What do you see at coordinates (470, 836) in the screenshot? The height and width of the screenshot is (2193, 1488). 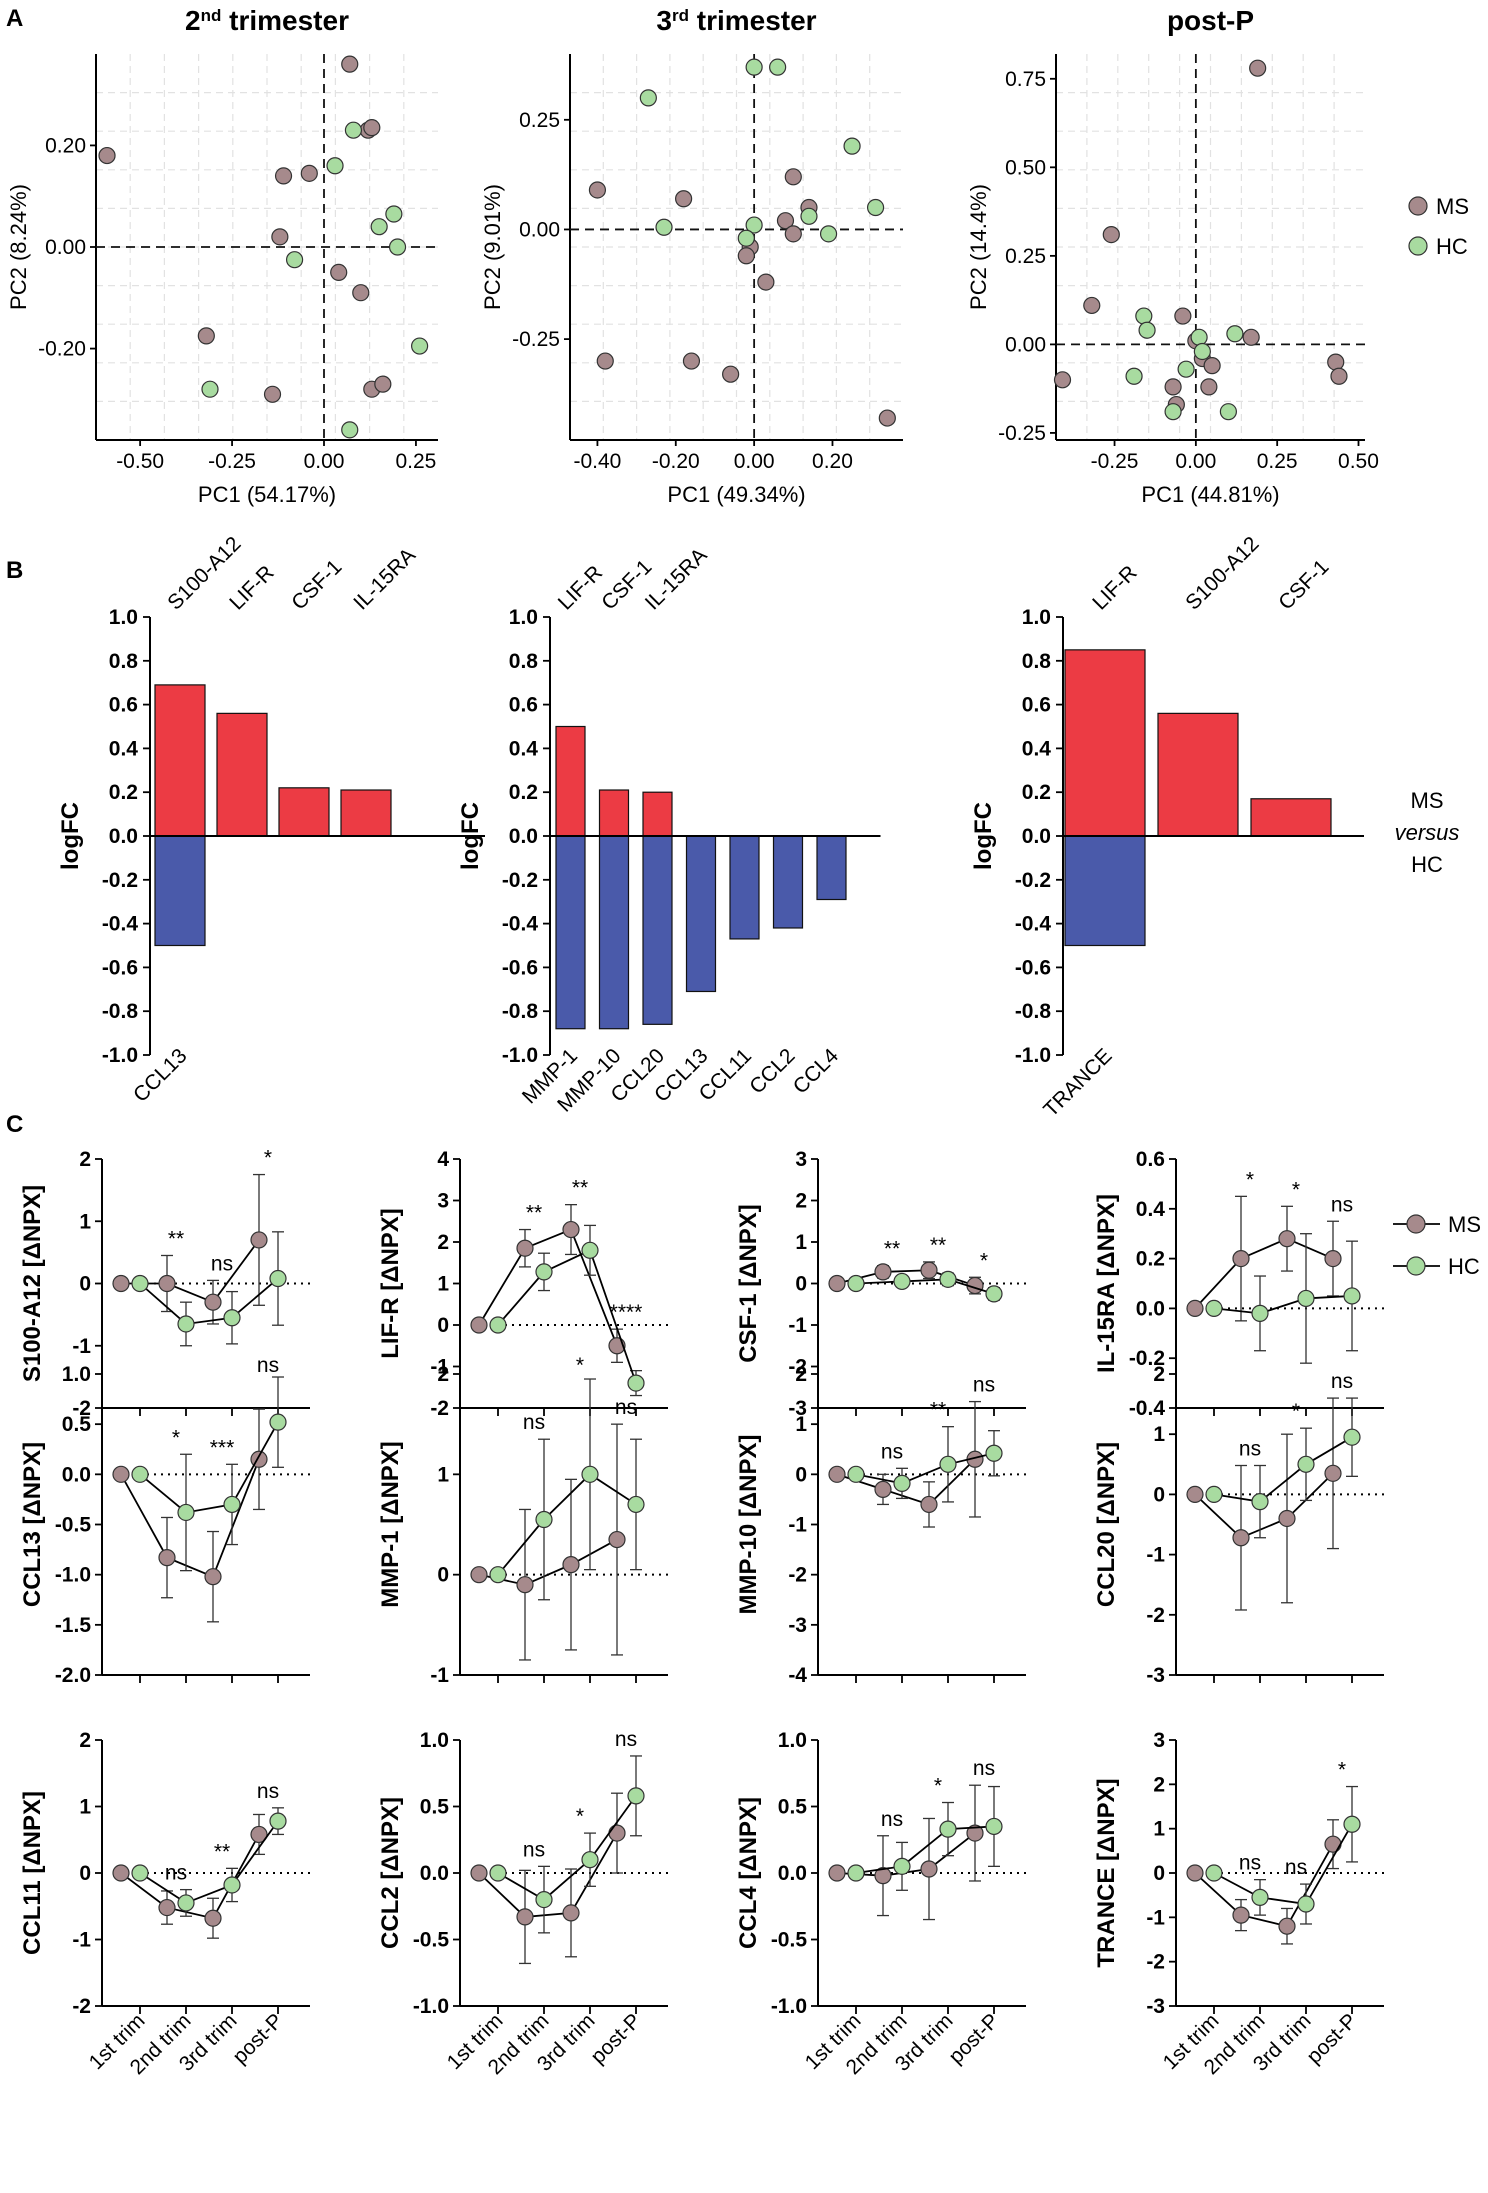 I see `y-axis-label: logFC` at bounding box center [470, 836].